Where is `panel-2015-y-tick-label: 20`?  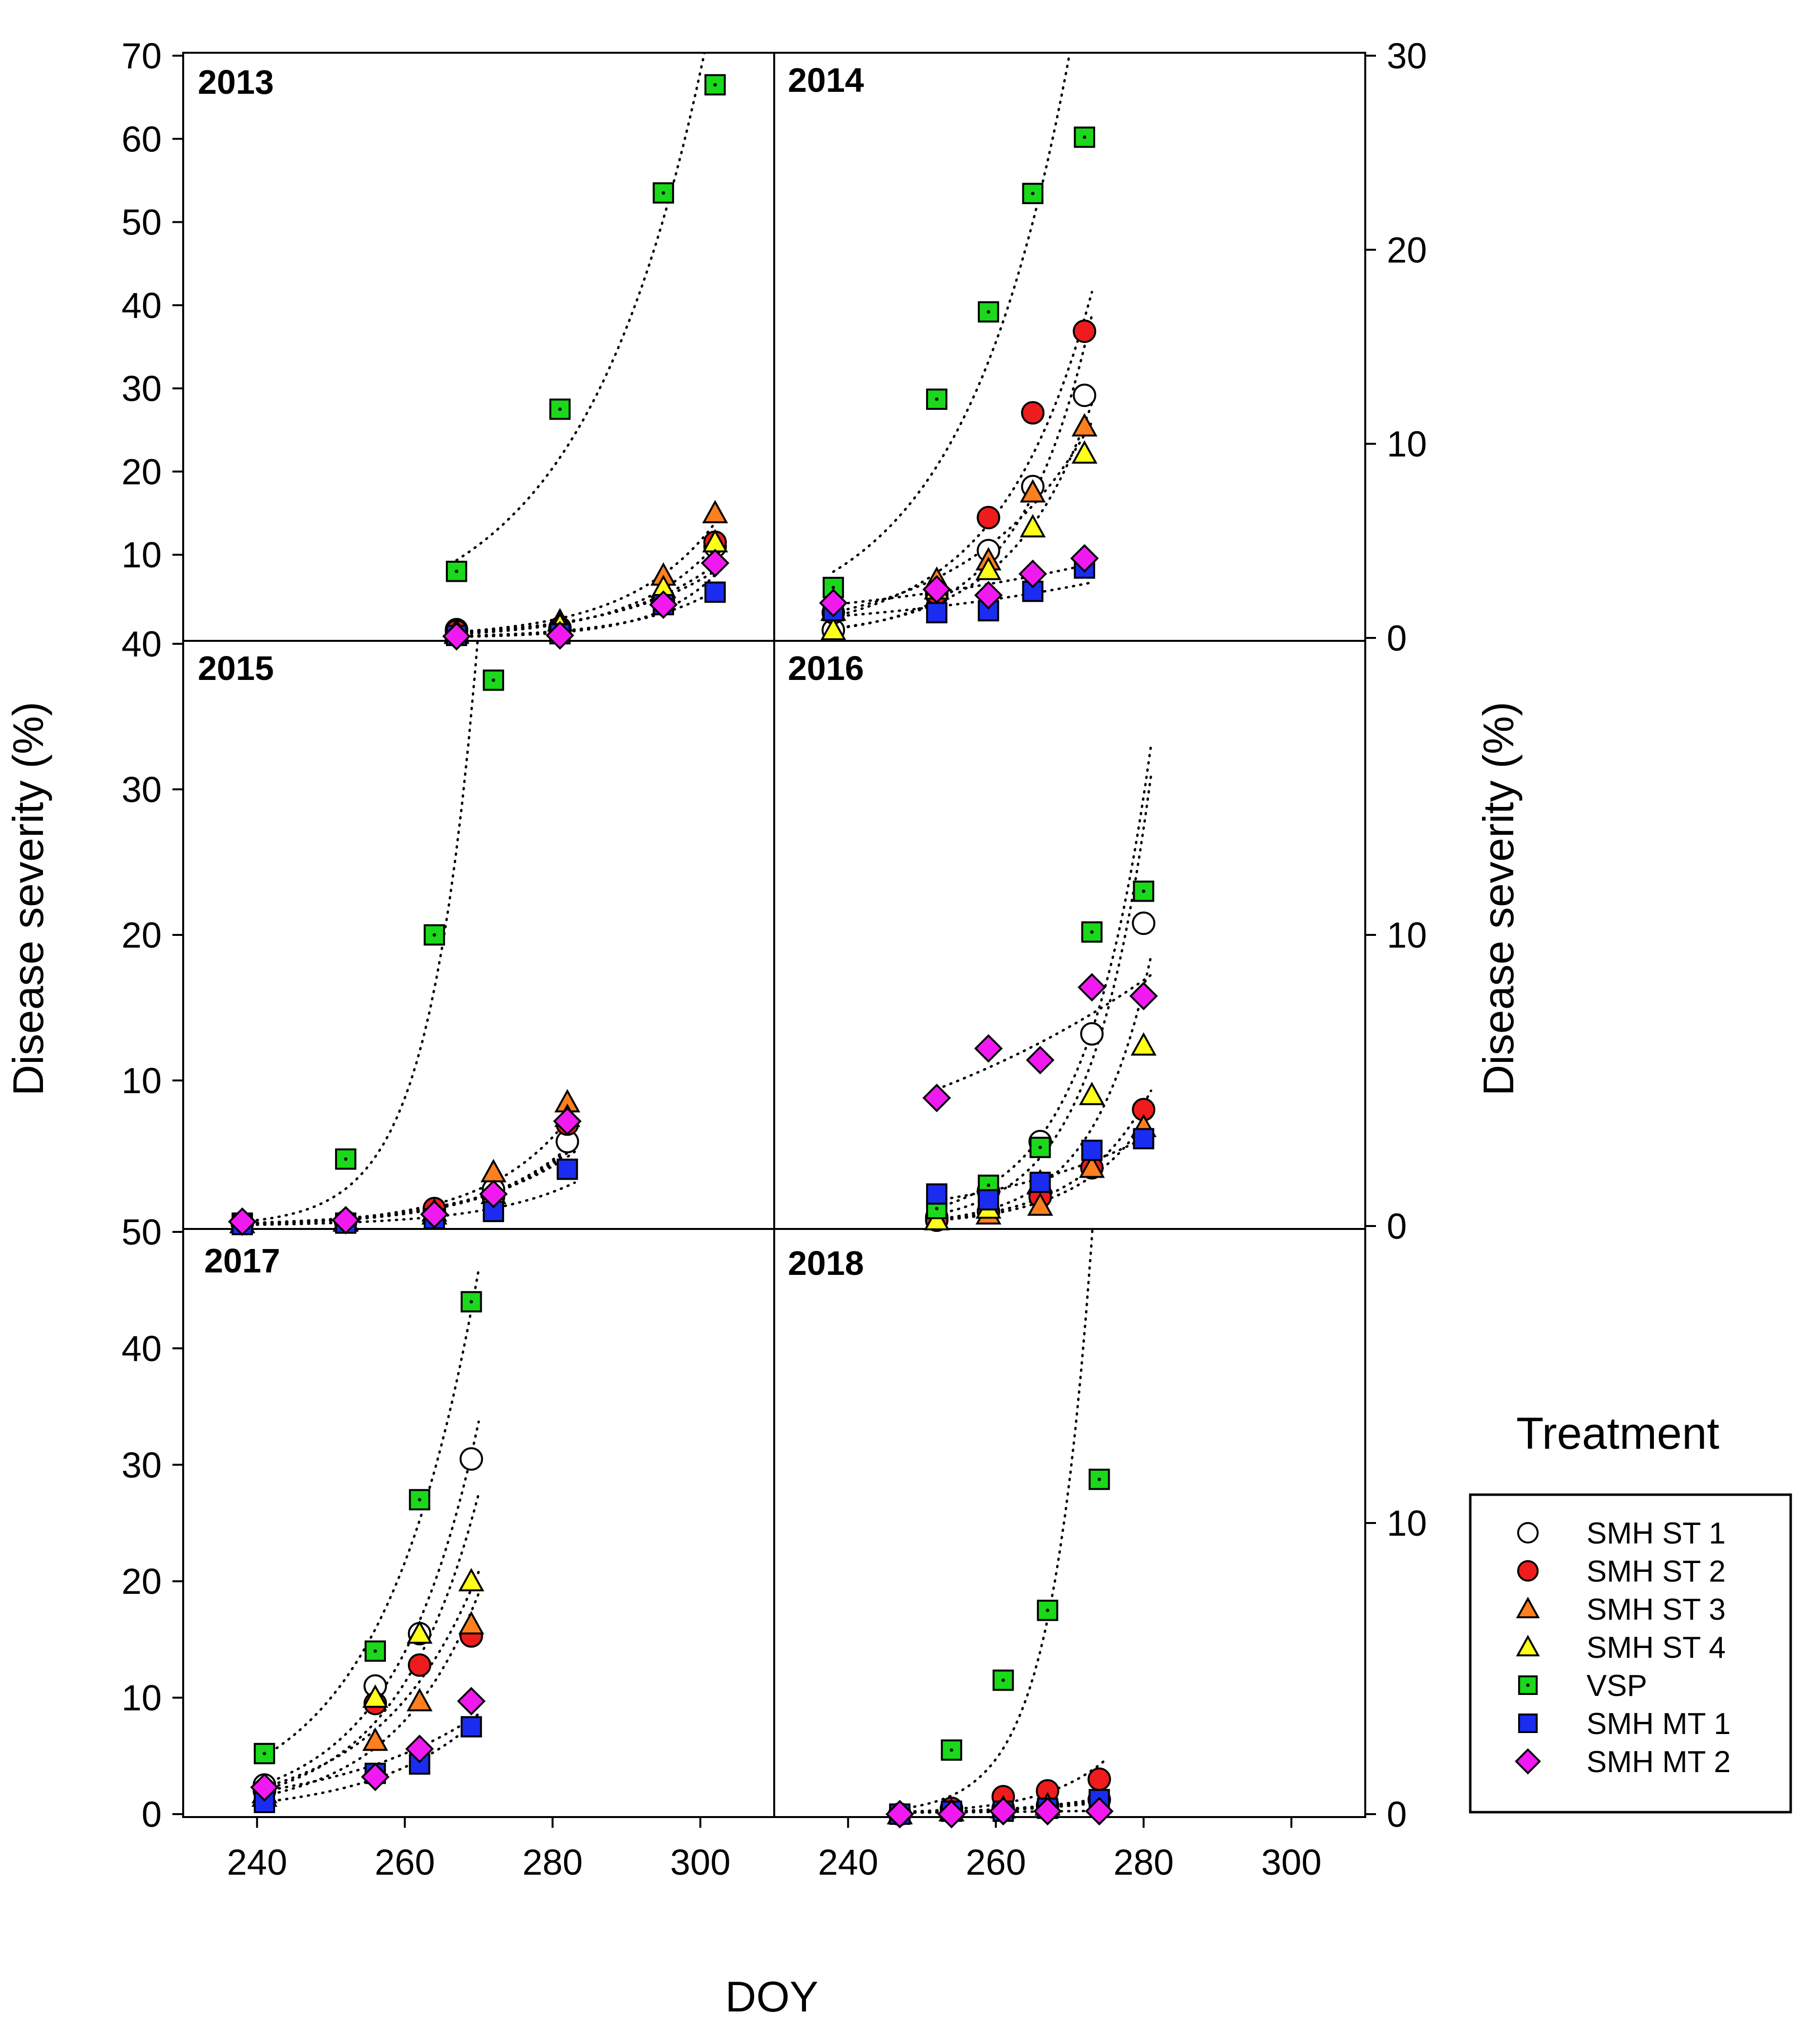
panel-2015-y-tick-label: 20 is located at coordinates (142, 935).